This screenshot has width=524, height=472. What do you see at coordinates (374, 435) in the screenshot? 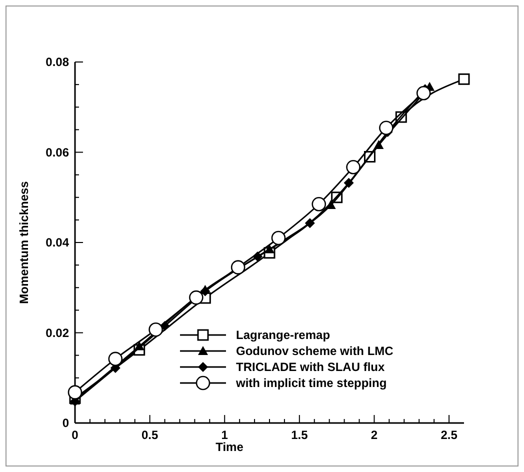
I see `x-tick-label: 2` at bounding box center [374, 435].